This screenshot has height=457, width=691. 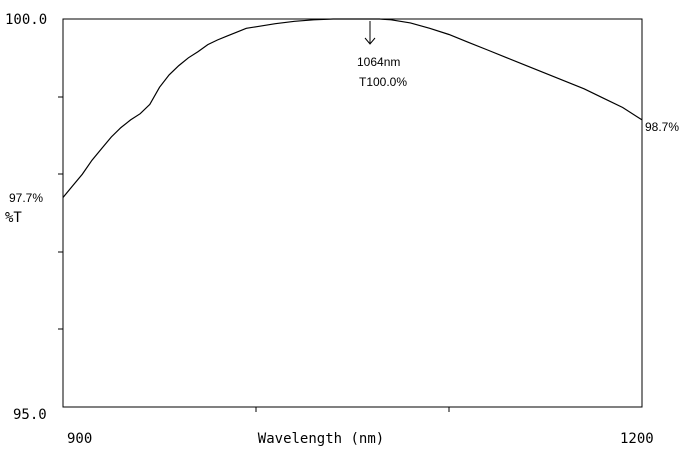 I want to click on peak-transmission-label: T100.0%, so click(x=383, y=82).